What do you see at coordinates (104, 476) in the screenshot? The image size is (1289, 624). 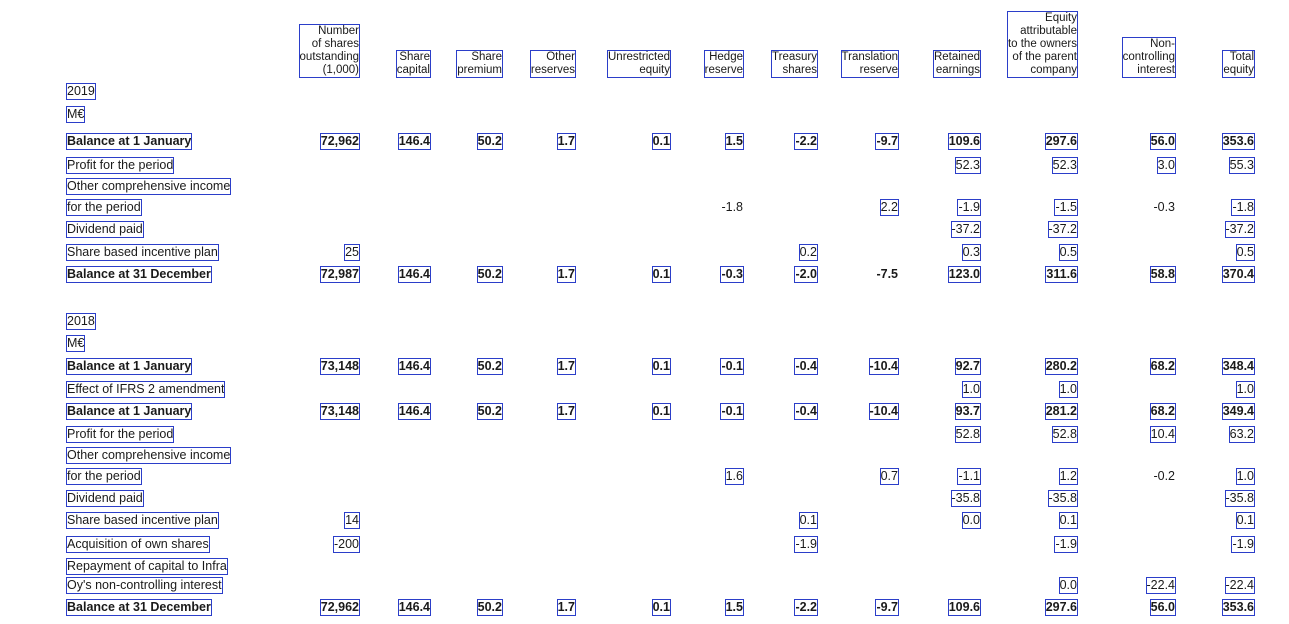 I see `row-label: for the period` at bounding box center [104, 476].